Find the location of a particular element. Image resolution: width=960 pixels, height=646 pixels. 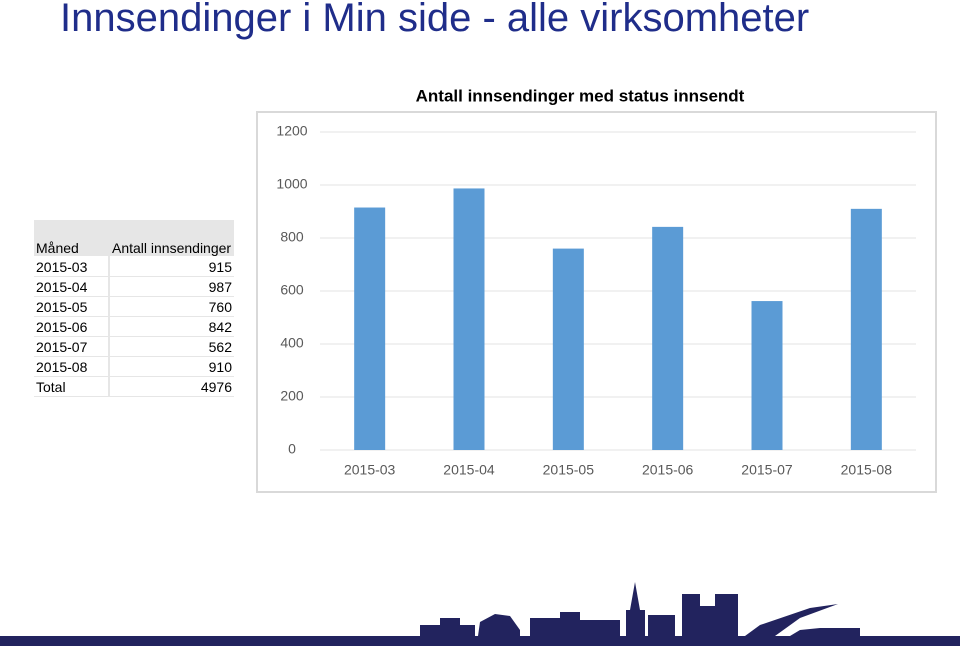

x-tick-label: 2015-05 is located at coordinates (569, 470).